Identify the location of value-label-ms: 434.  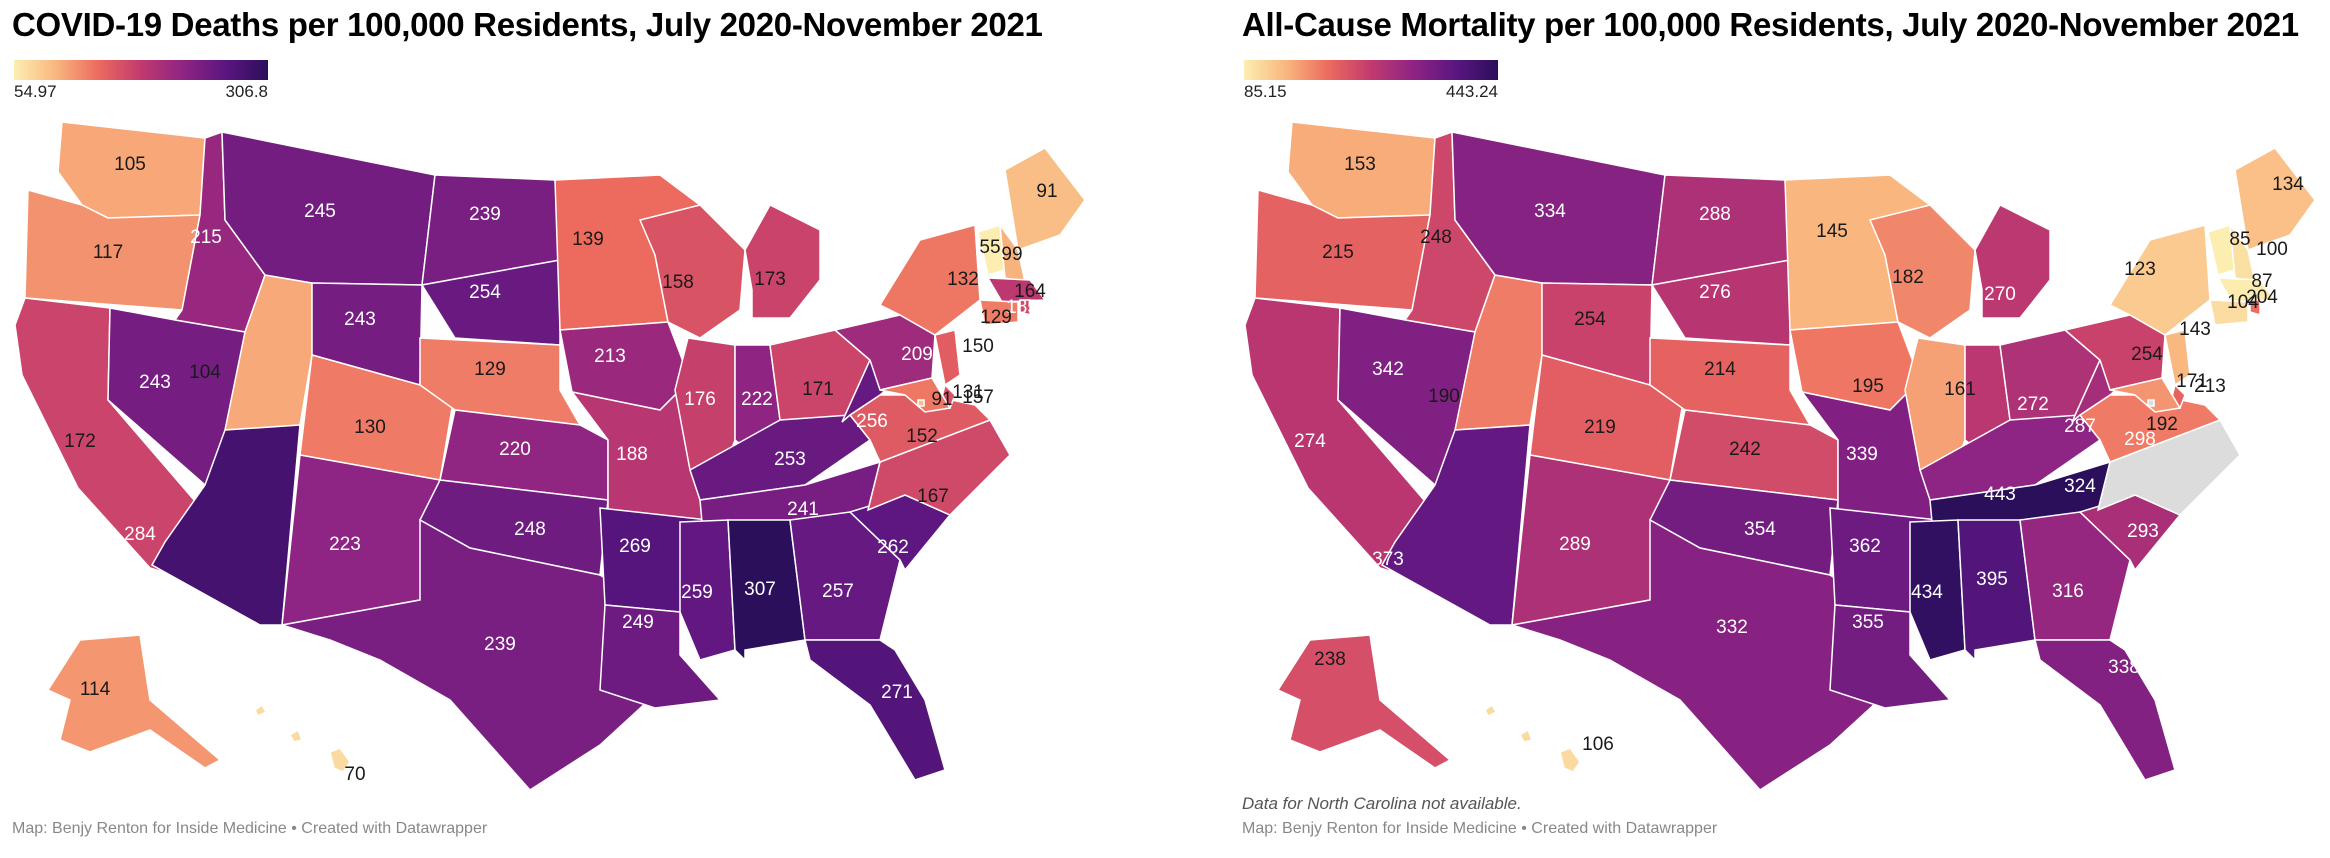
(1927, 592).